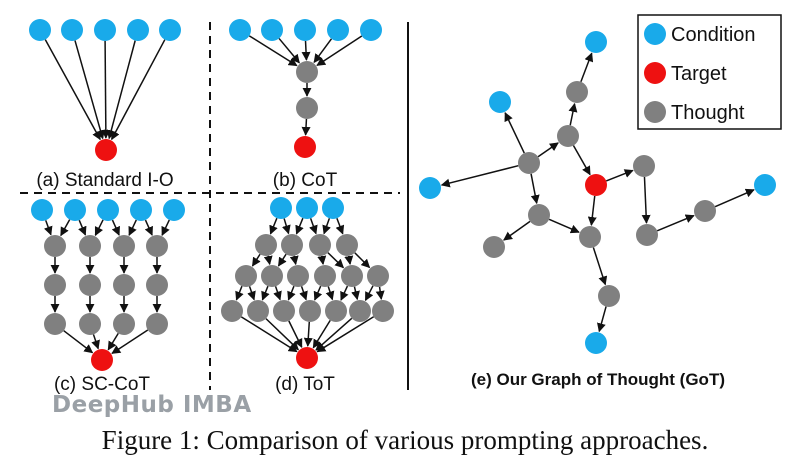  Describe the element at coordinates (102, 384) in the screenshot. I see `label-sc-cot: (c) SC-CoT` at that location.